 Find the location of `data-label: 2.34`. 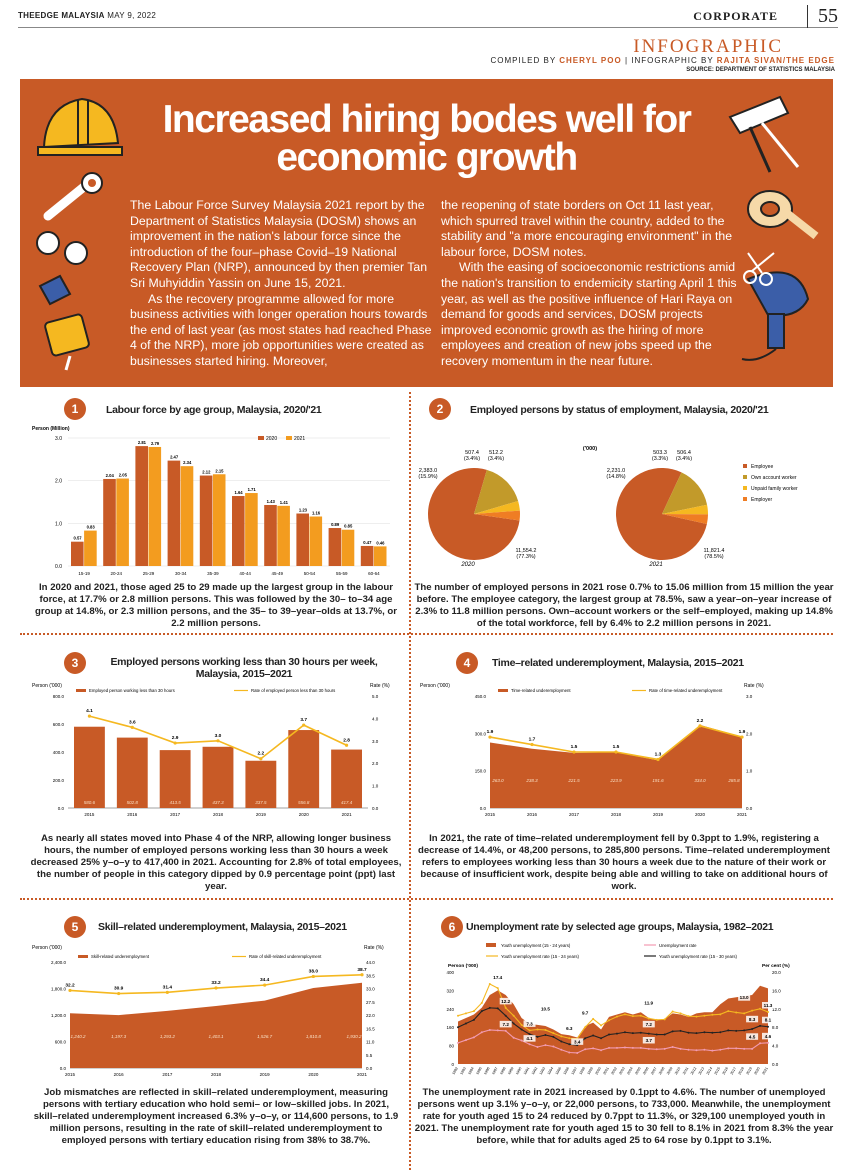

data-label: 2.34 is located at coordinates (187, 462).